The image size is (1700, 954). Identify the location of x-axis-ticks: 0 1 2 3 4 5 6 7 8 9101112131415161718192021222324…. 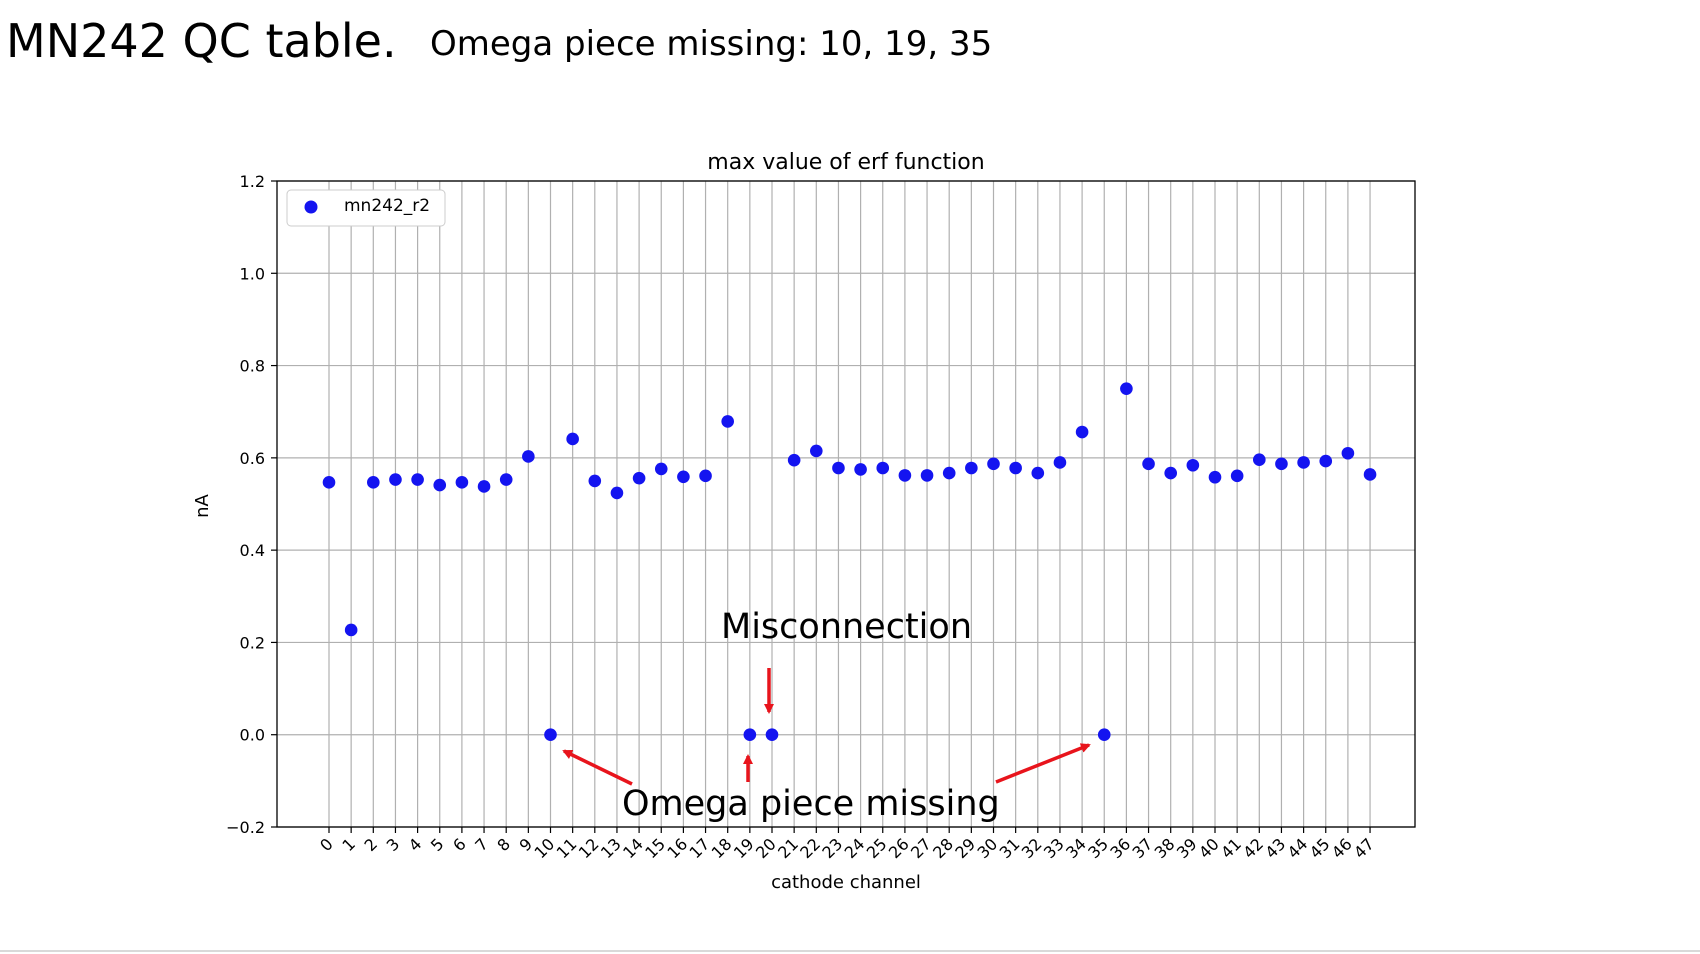
(847, 844).